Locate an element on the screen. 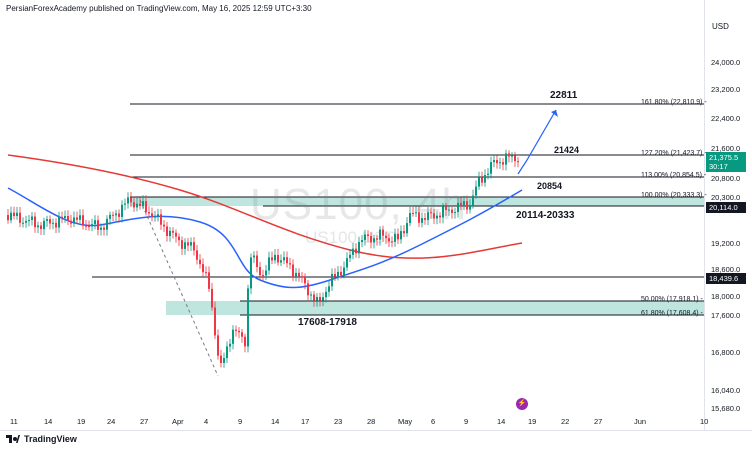  annotation-zone-top: 20114-20333 is located at coordinates (545, 215).